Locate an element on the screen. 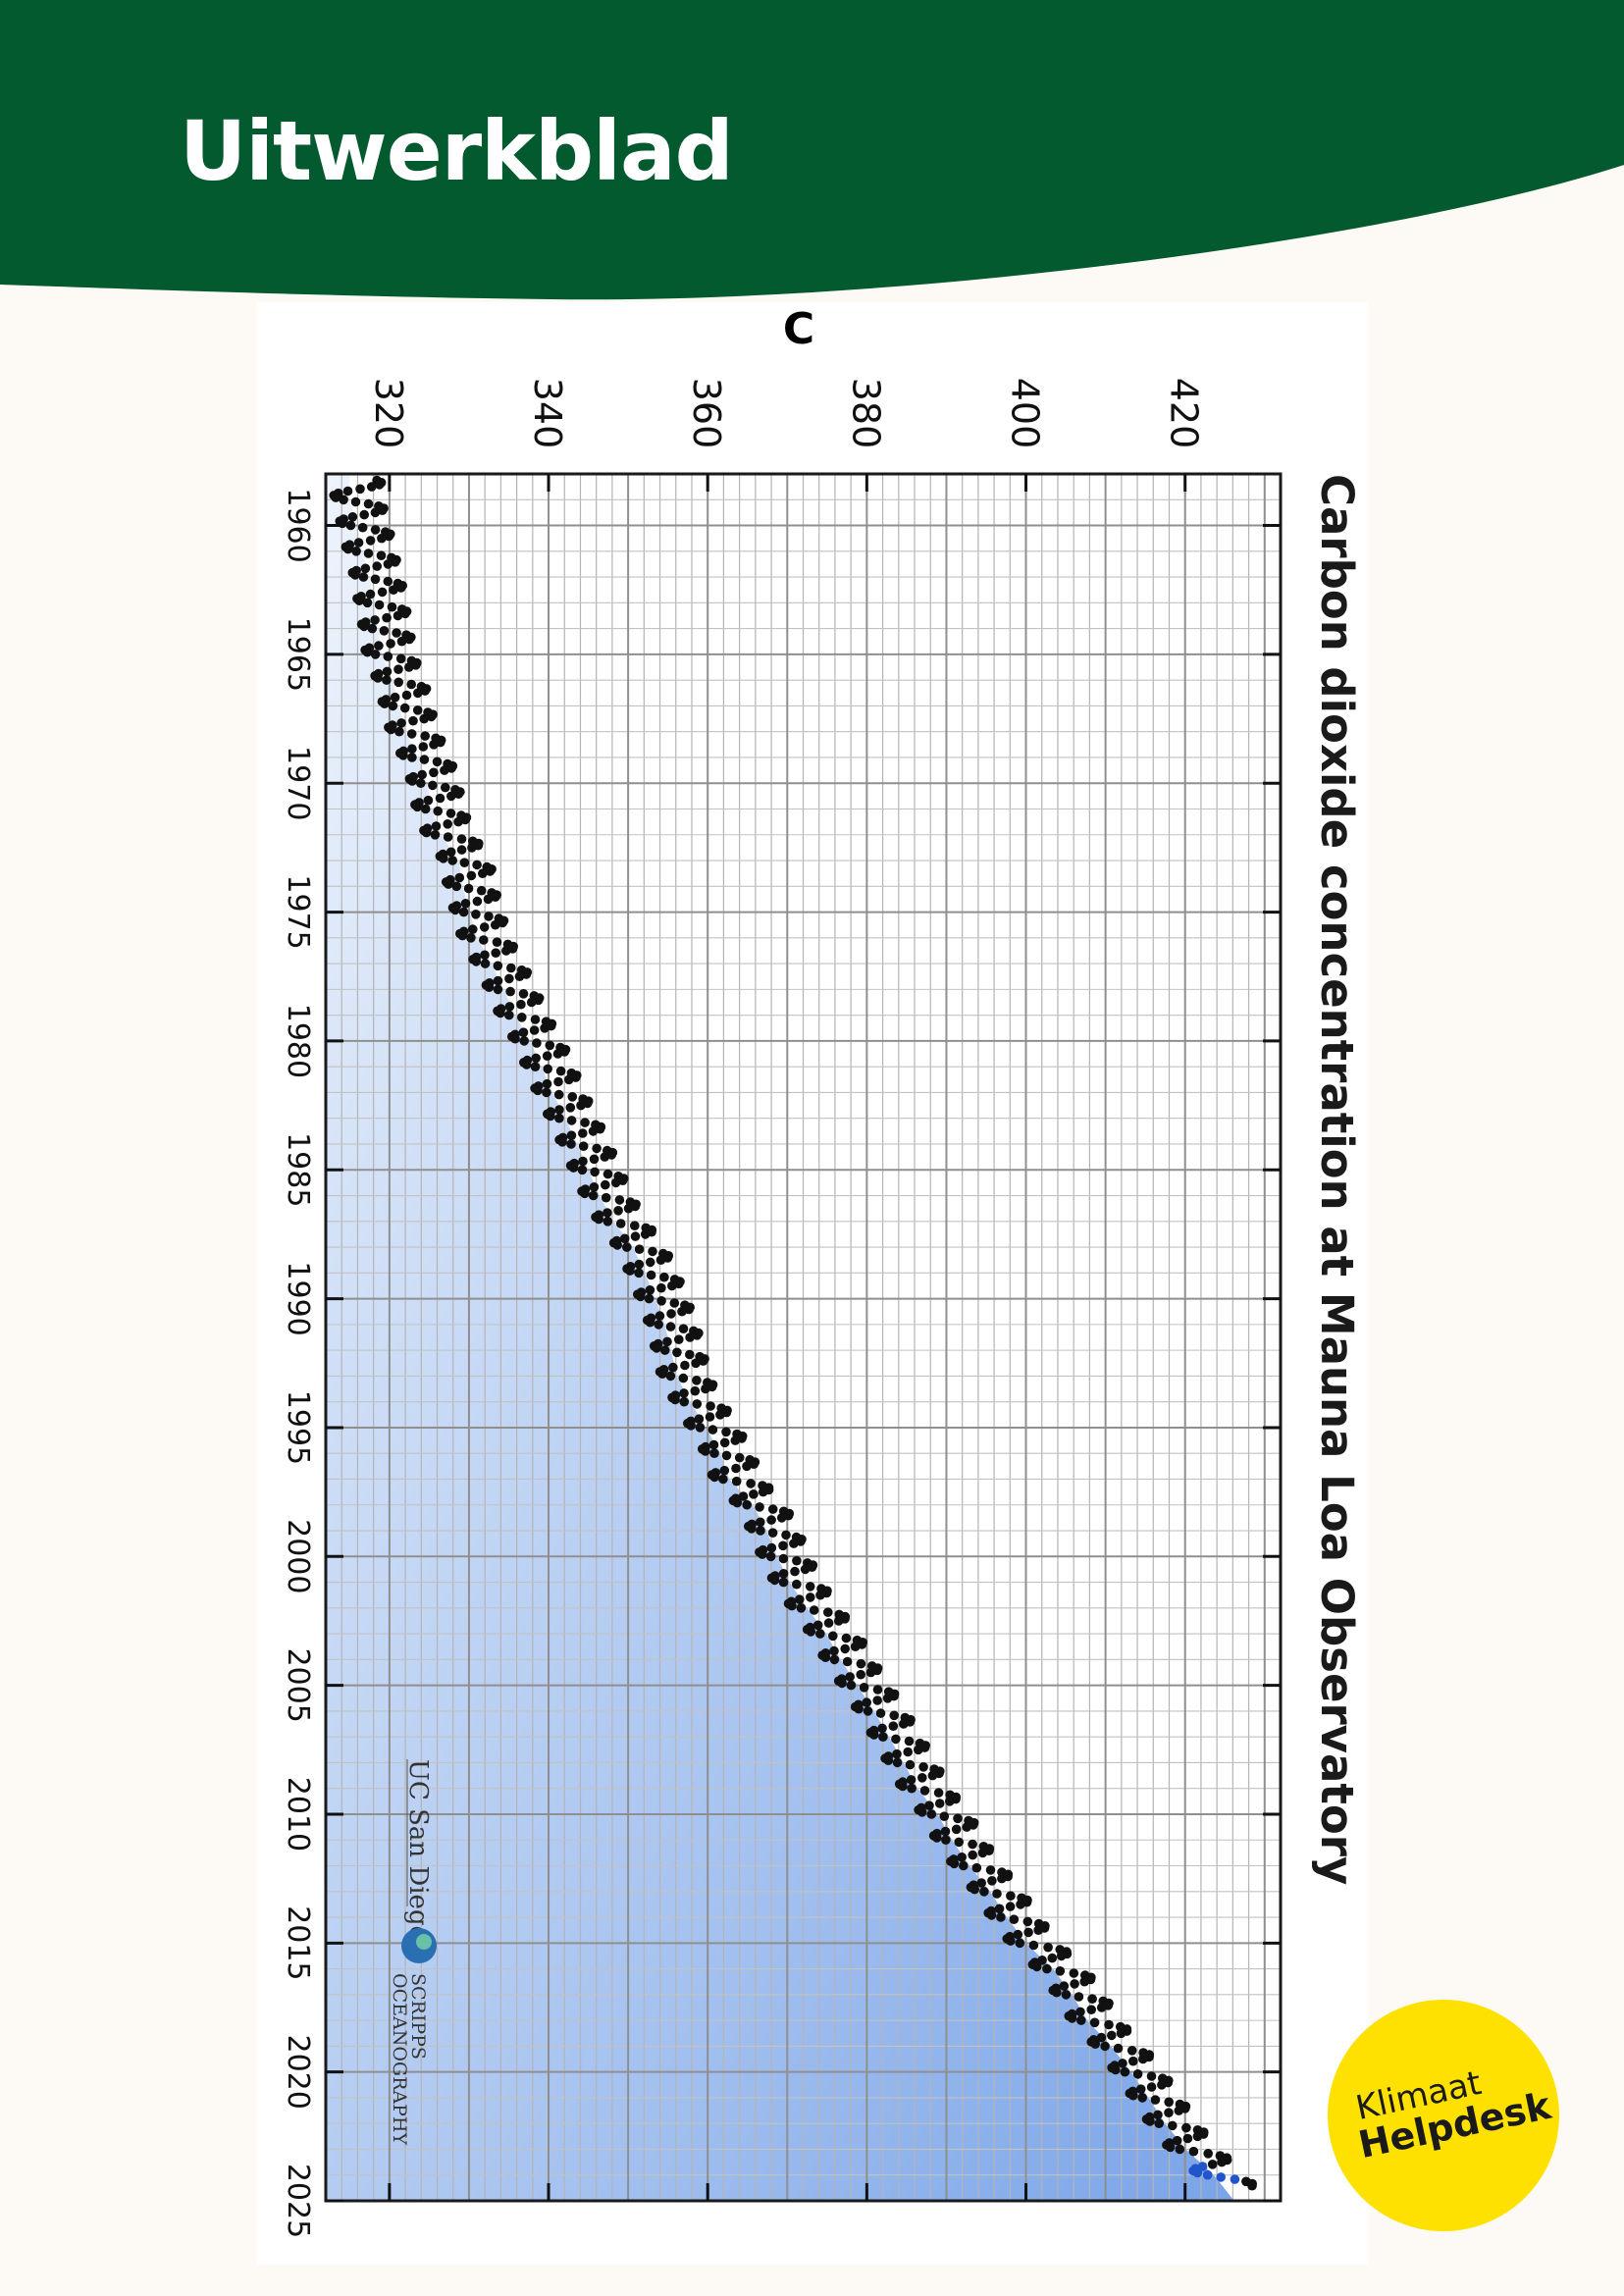 Image resolution: width=1624 pixels, height=2296 pixels. x-tick-label: 1965 is located at coordinates (298, 654).